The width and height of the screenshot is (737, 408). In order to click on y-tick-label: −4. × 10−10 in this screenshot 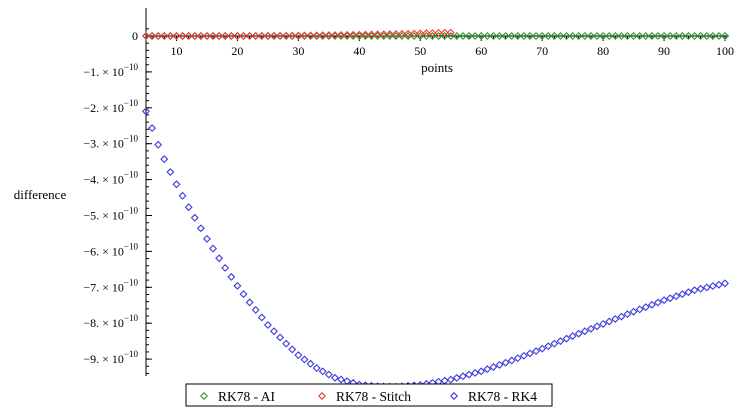, I will do `click(110, 178)`.